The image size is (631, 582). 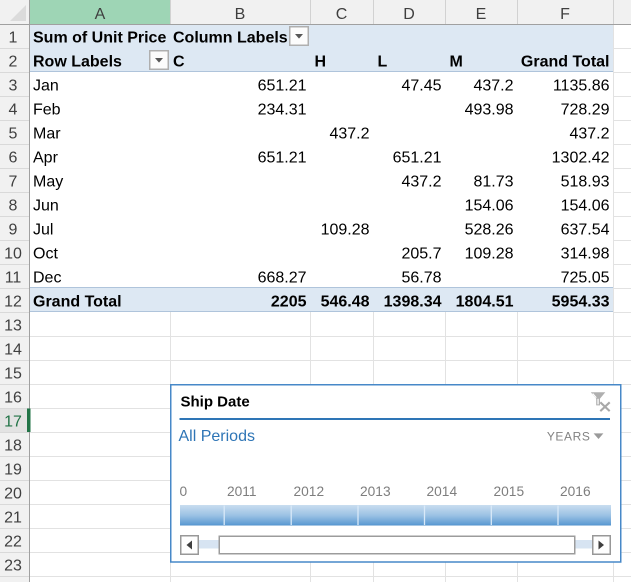 What do you see at coordinates (575, 491) in the screenshot?
I see `svg-text: 2016` at bounding box center [575, 491].